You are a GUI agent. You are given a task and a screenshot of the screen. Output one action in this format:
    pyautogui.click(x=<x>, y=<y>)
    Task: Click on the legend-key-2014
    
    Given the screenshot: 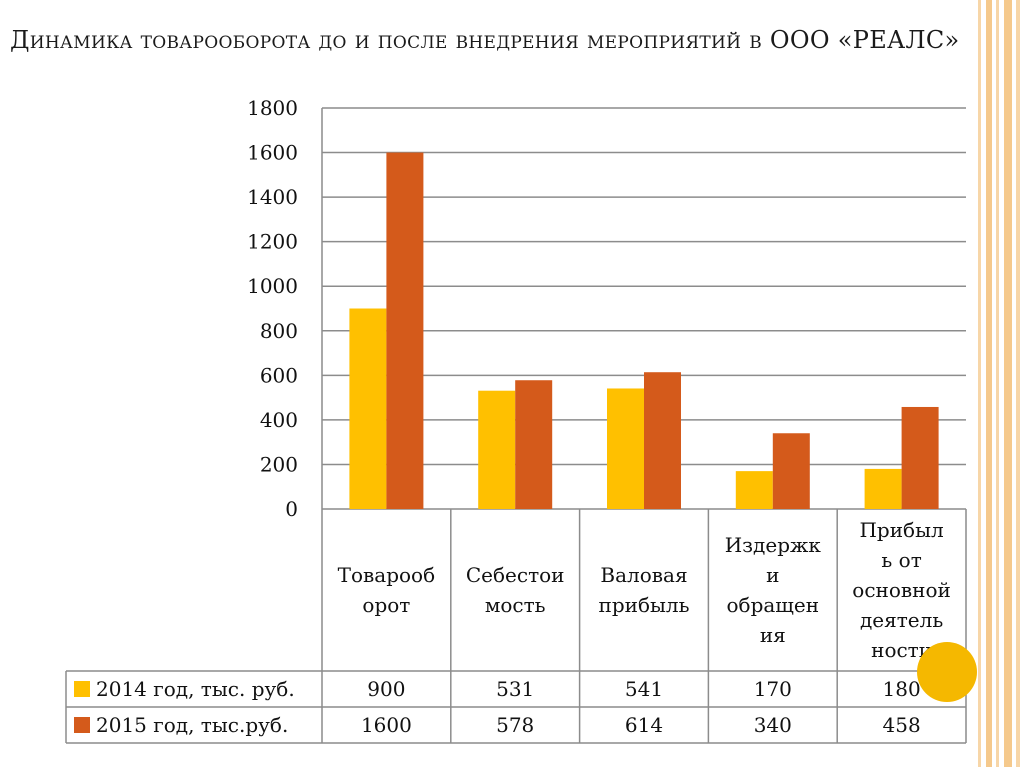 What is the action you would take?
    pyautogui.click(x=82, y=689)
    